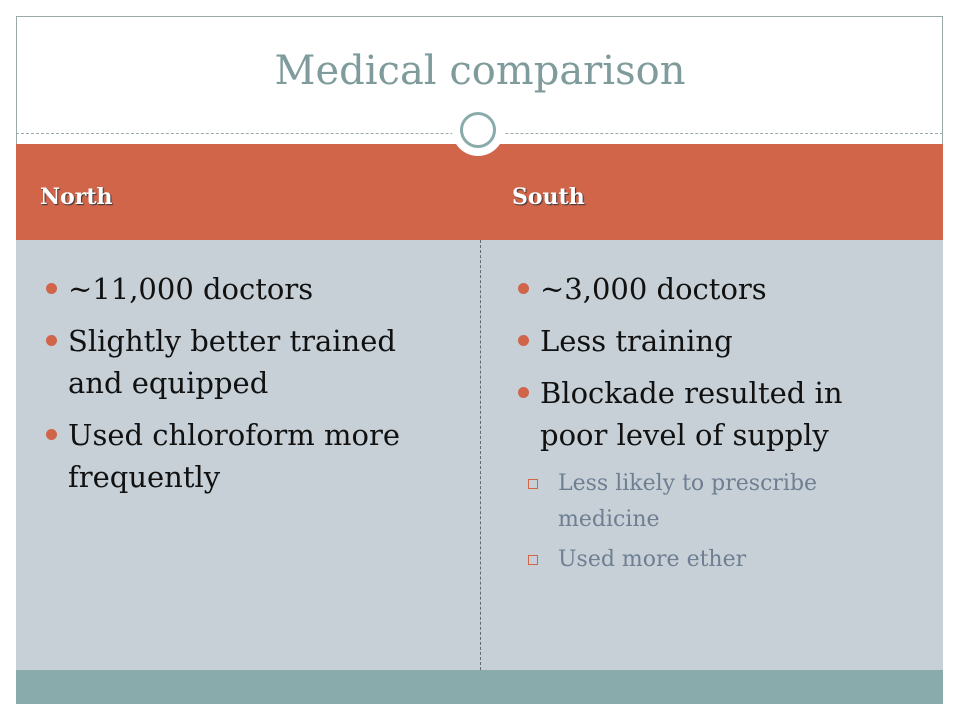  I want to click on divider, so click(480, 455).